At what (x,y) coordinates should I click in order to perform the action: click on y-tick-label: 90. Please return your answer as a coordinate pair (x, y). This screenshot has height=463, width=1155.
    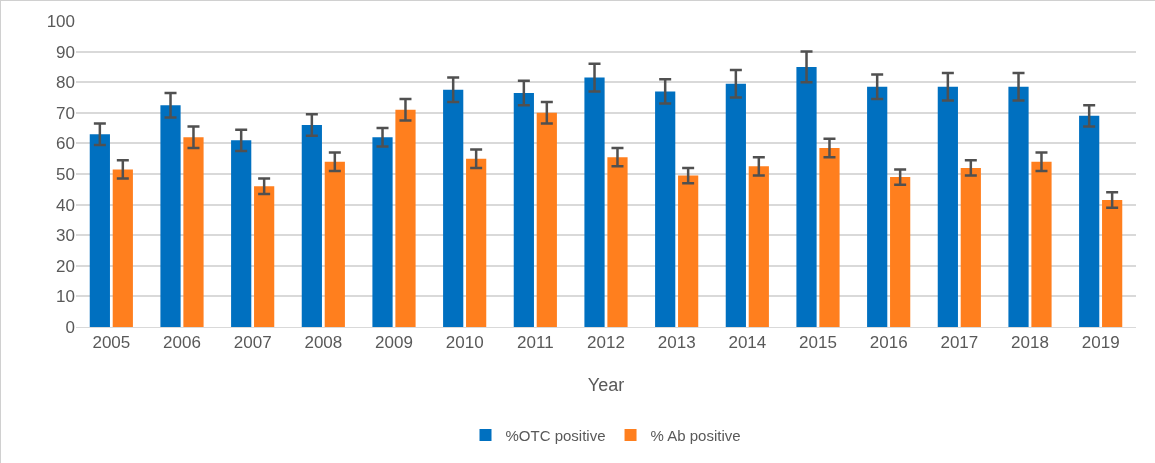
    Looking at the image, I should click on (65, 52).